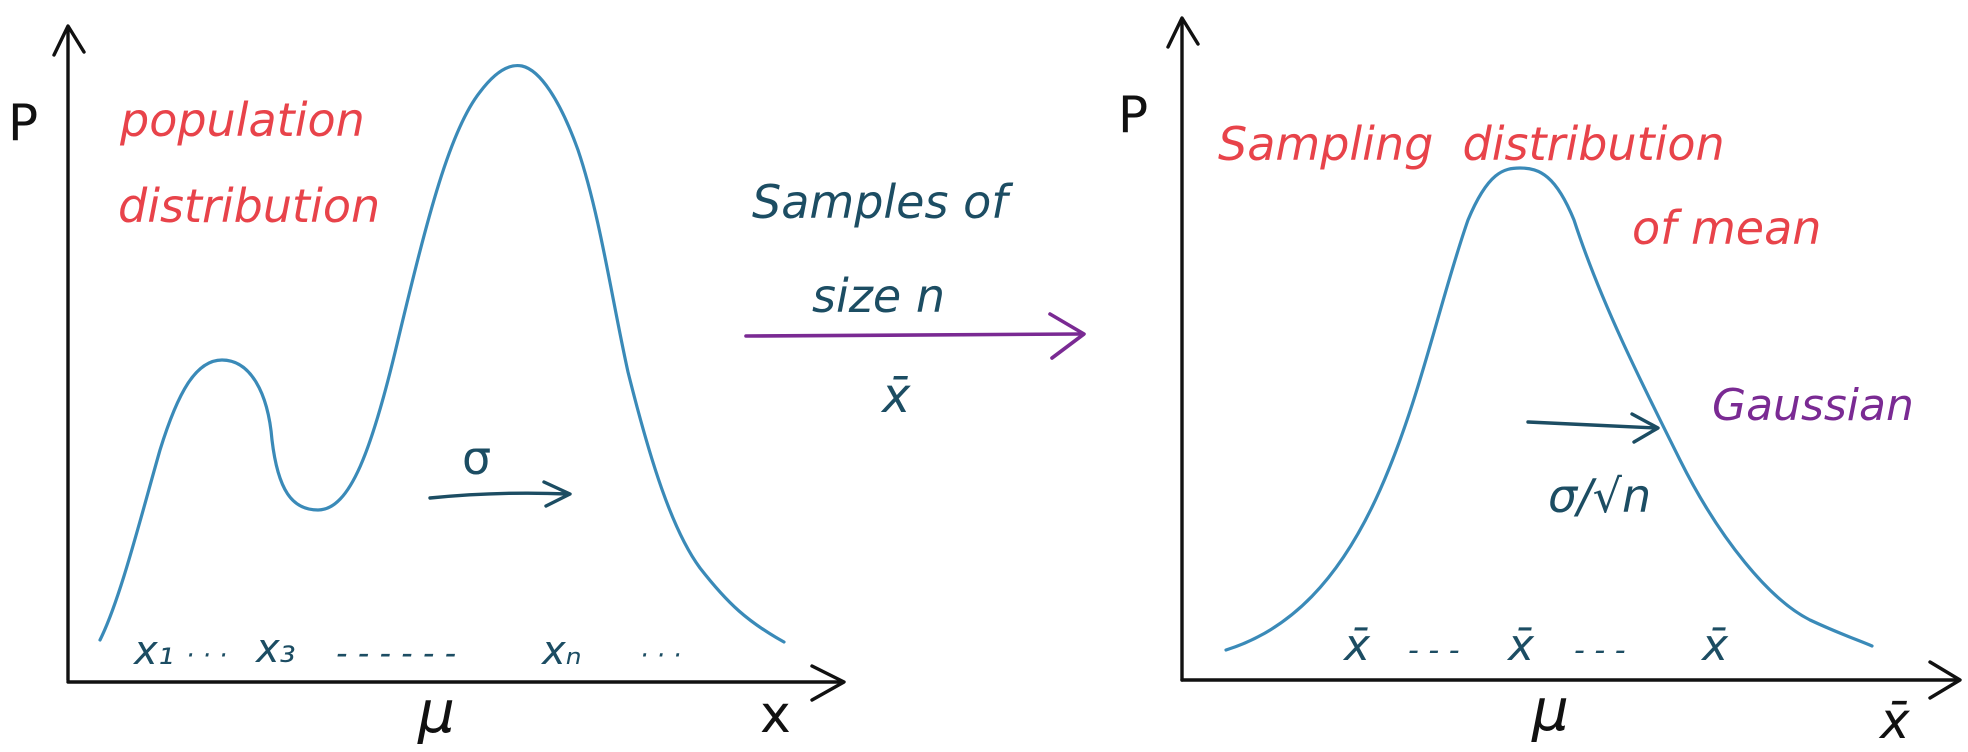 The height and width of the screenshot is (752, 1968). What do you see at coordinates (1813, 405) in the screenshot?
I see `gaussian-label: Gaussian` at bounding box center [1813, 405].